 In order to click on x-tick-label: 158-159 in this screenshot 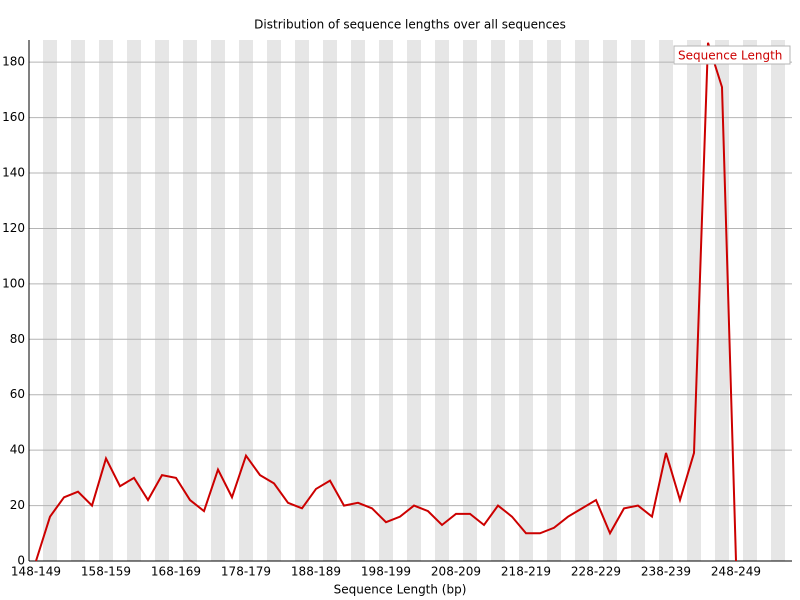, I will do `click(106, 572)`.